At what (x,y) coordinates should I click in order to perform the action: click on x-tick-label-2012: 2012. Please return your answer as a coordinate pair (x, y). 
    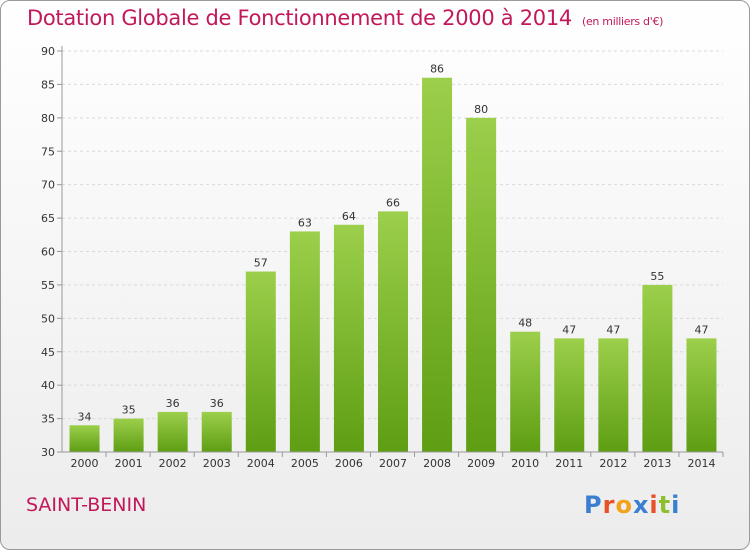
    Looking at the image, I should click on (613, 463).